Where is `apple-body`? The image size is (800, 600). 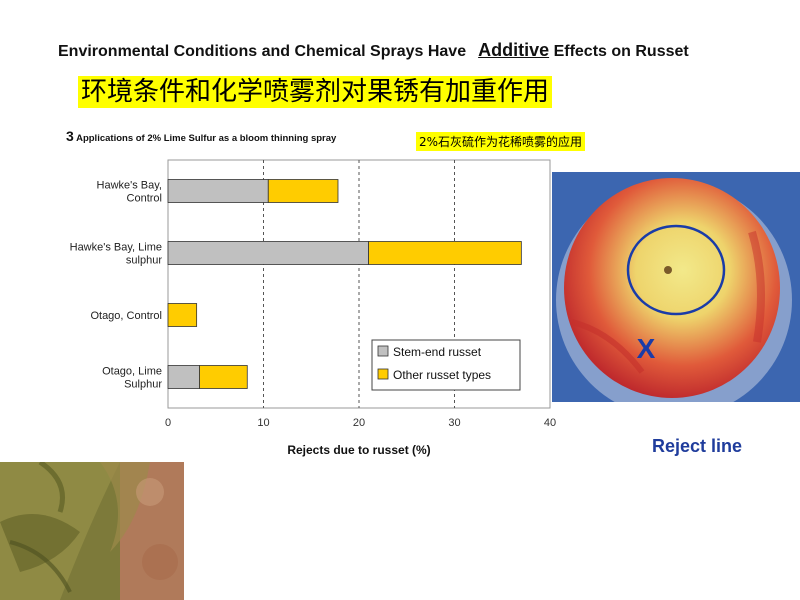 apple-body is located at coordinates (672, 288).